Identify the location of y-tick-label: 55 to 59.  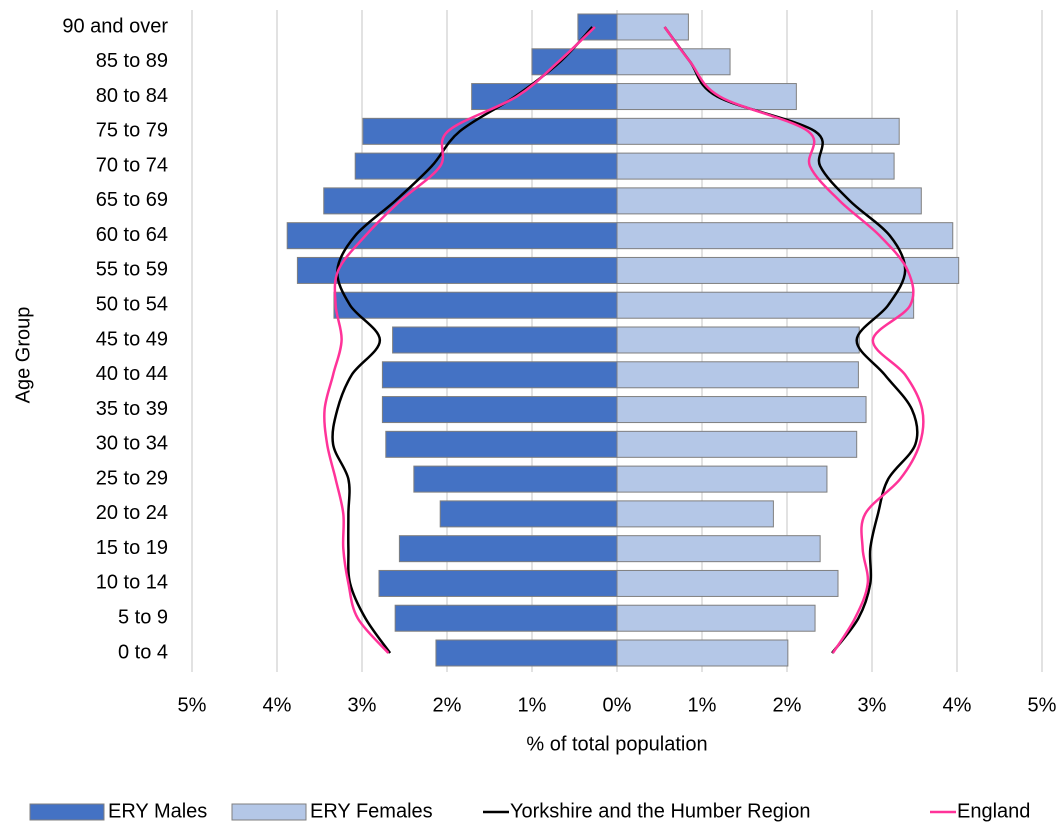
(132, 270).